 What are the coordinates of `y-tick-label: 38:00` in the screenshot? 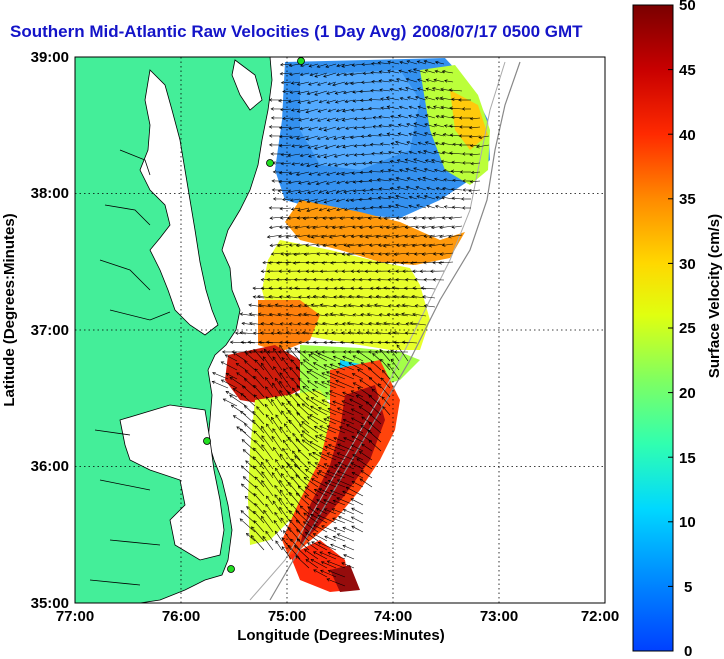 It's located at (50, 193).